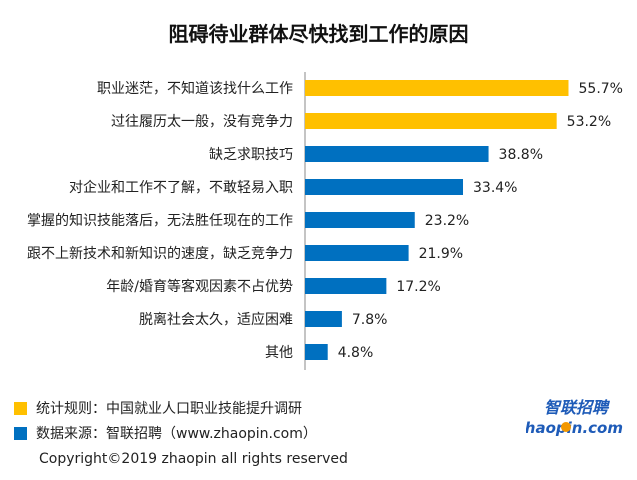  I want to click on legend-swatch-blue, so click(20, 433).